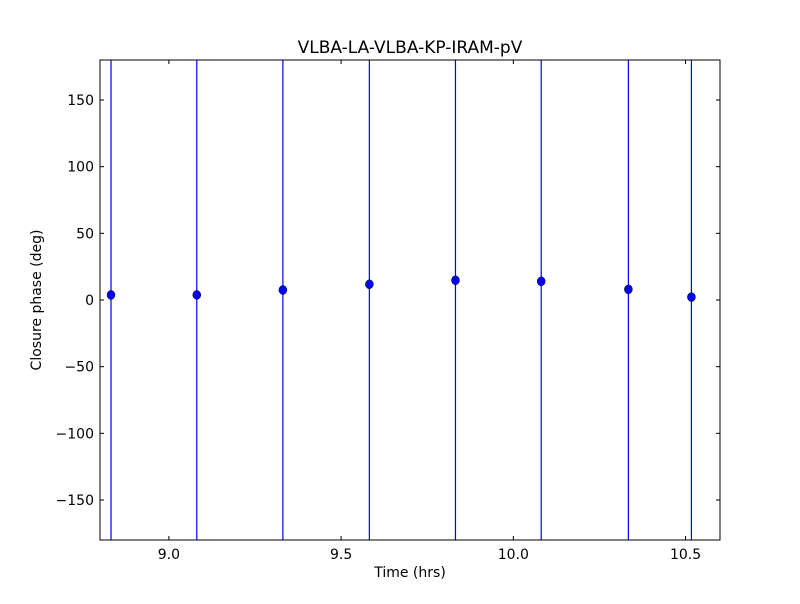 The height and width of the screenshot is (604, 800). I want to click on y-tick-label: 150, so click(80, 101).